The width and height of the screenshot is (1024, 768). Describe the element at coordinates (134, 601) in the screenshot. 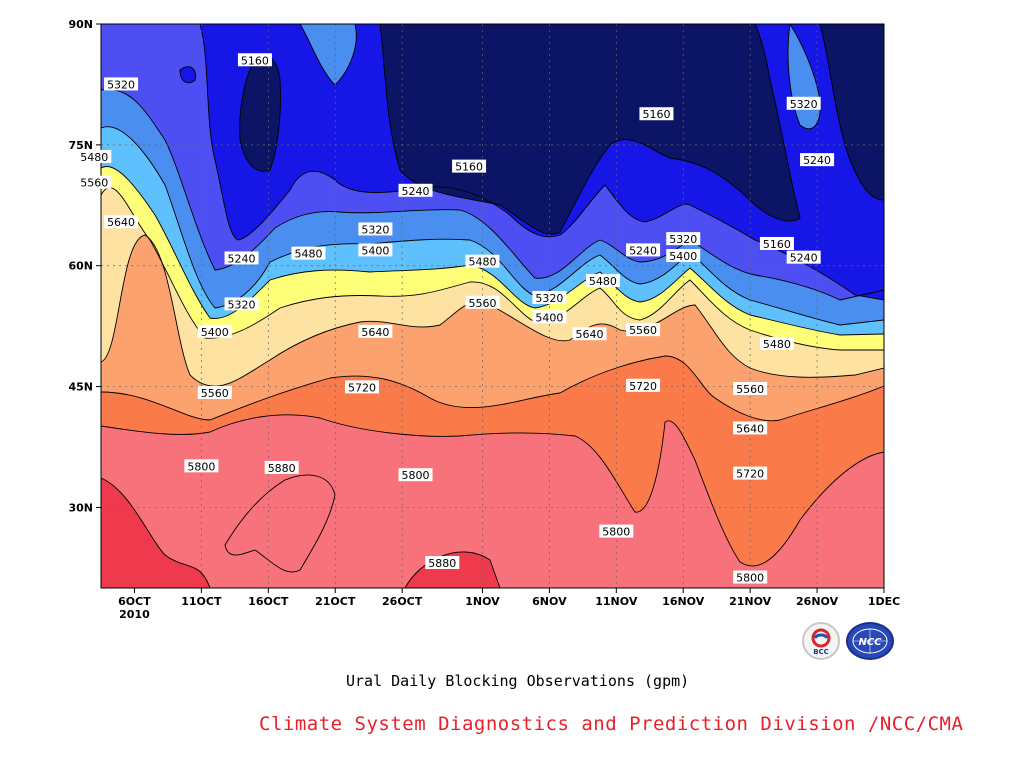

I see `x-tick-label: 6OCT` at that location.